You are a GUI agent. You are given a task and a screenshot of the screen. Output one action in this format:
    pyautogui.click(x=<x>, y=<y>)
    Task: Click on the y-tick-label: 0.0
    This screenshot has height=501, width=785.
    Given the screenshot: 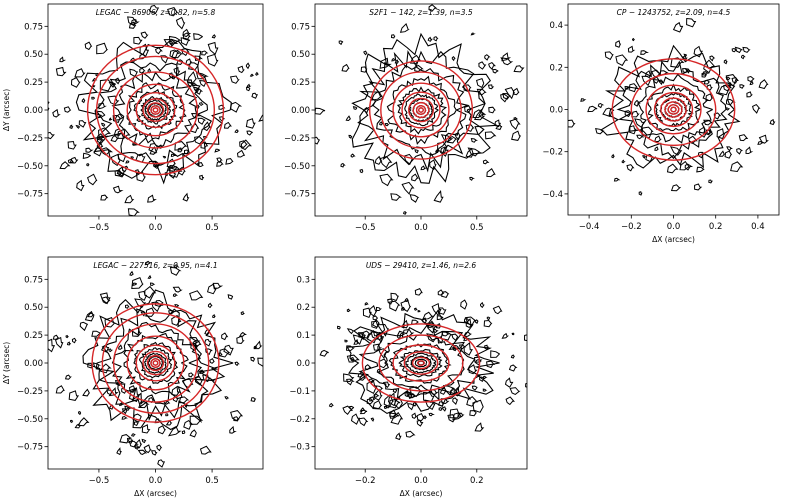 What is the action you would take?
    pyautogui.click(x=556, y=111)
    